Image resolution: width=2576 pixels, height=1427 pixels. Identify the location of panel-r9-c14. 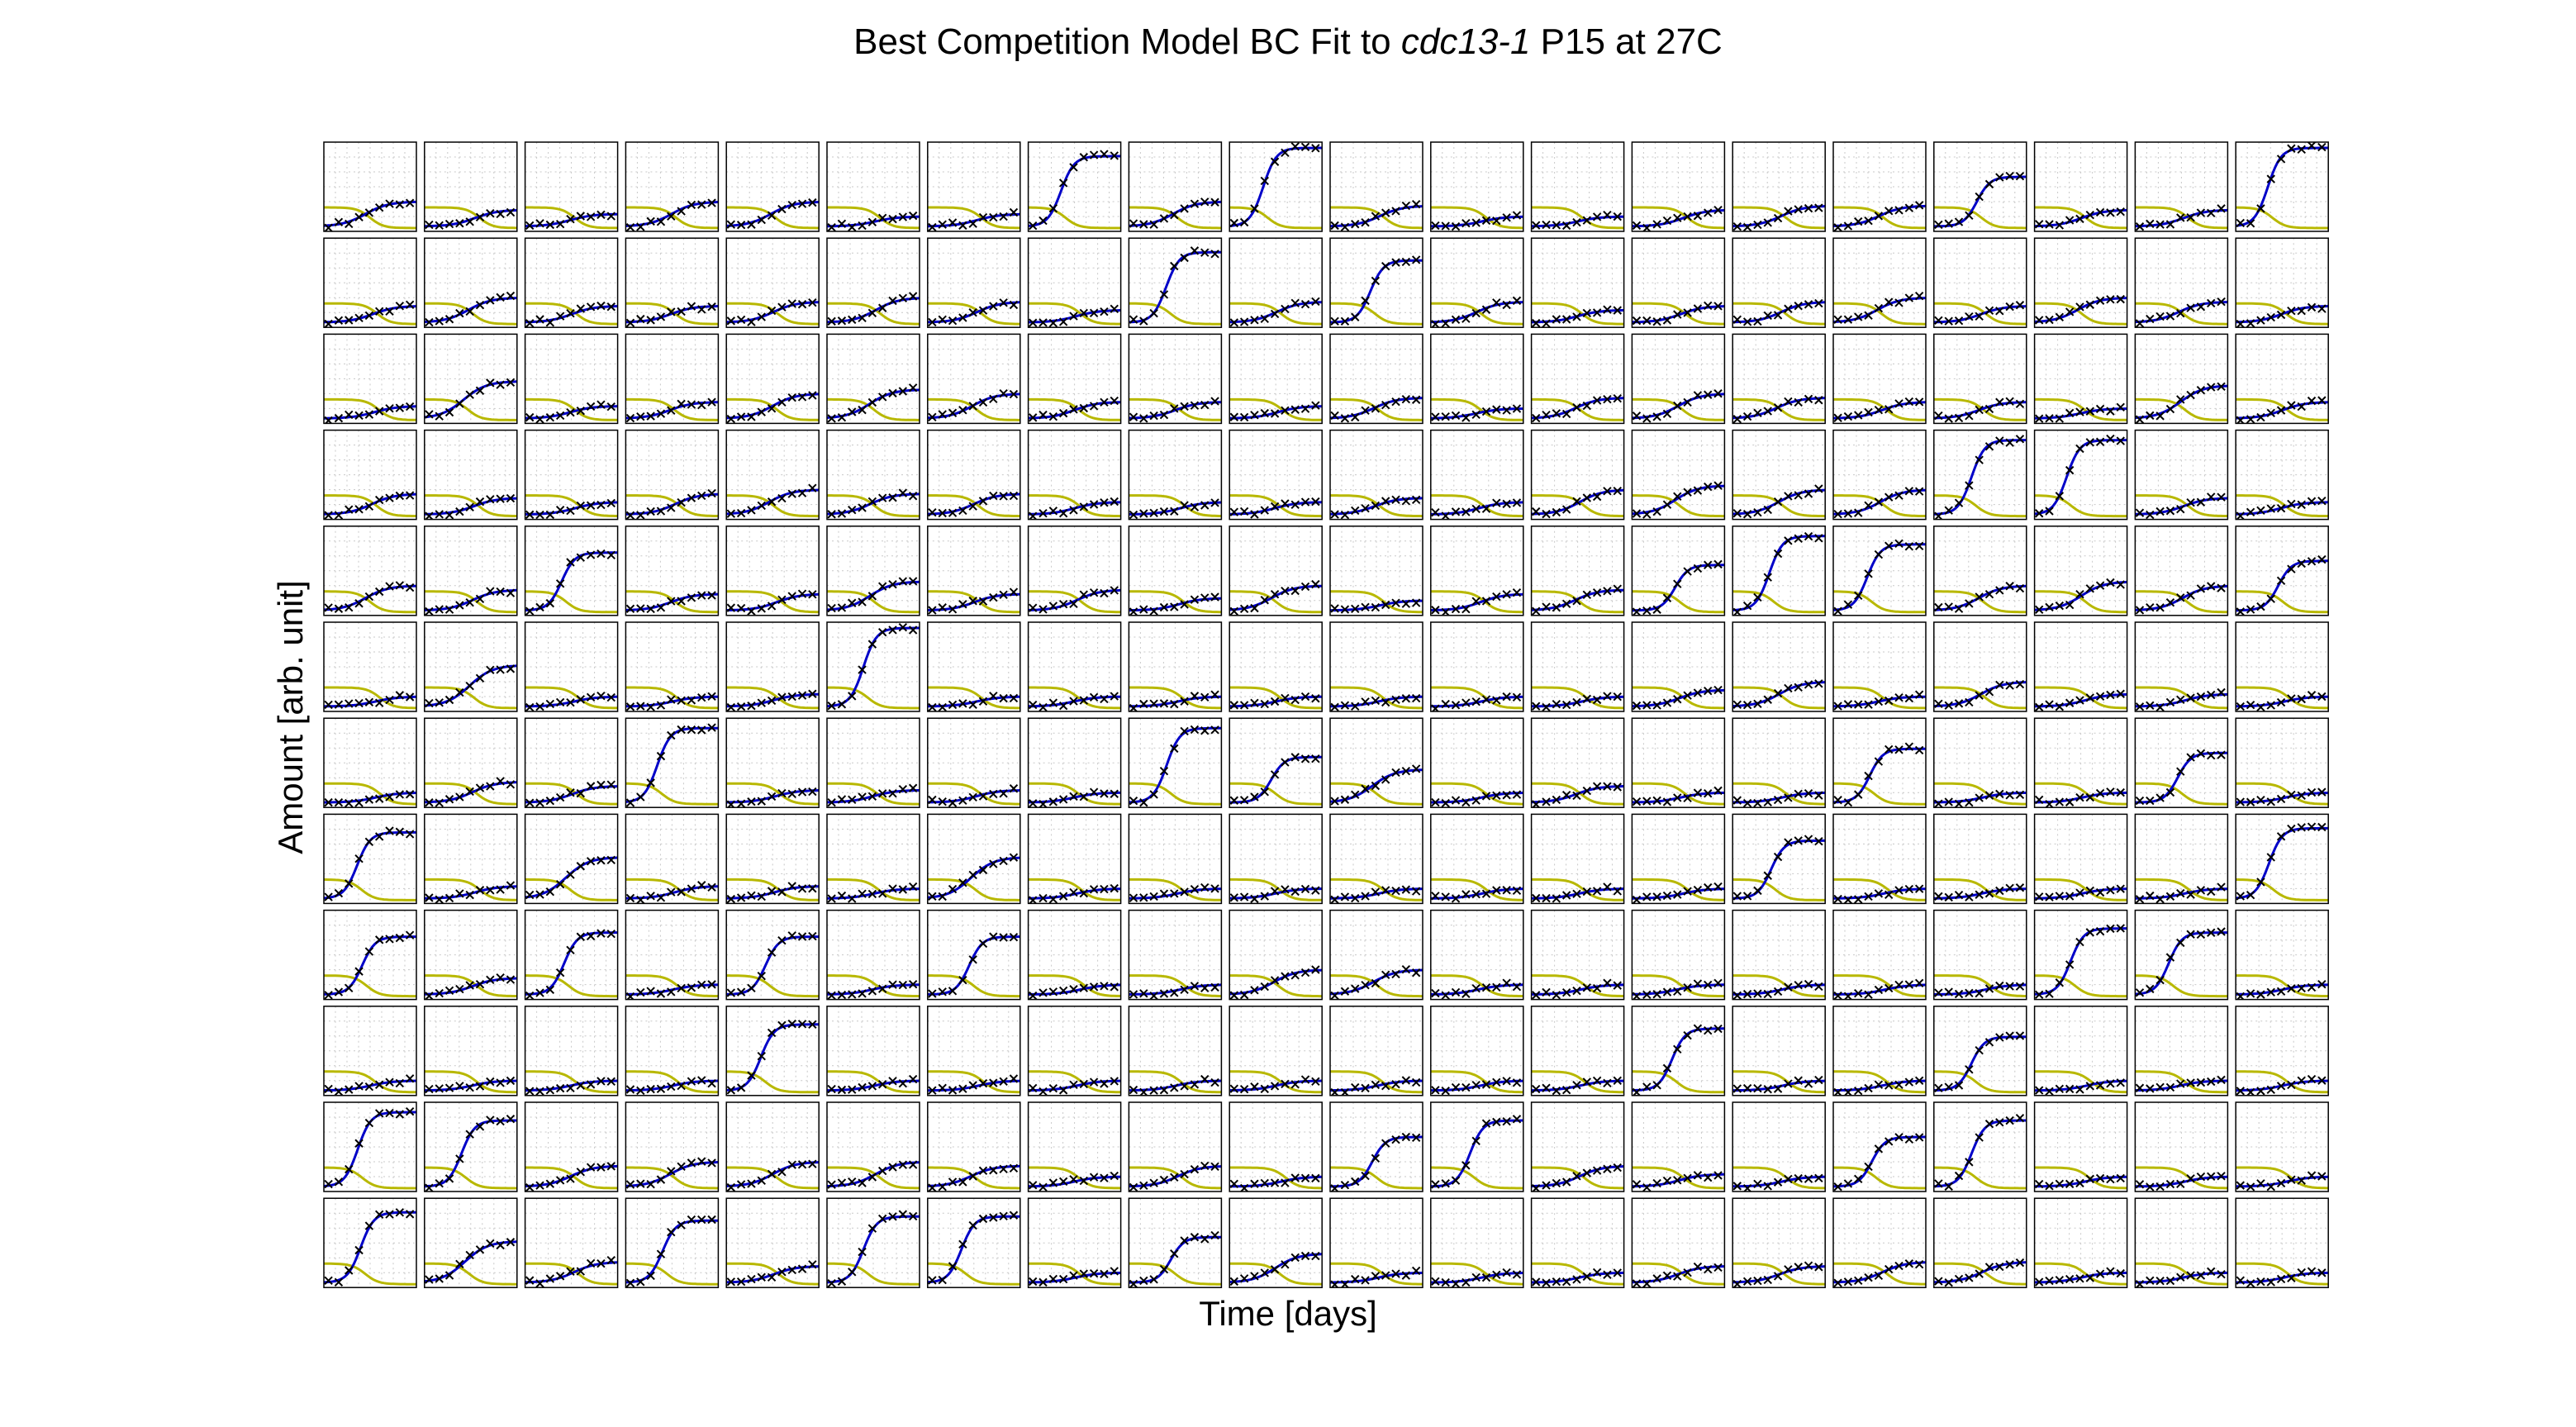
(1678, 955).